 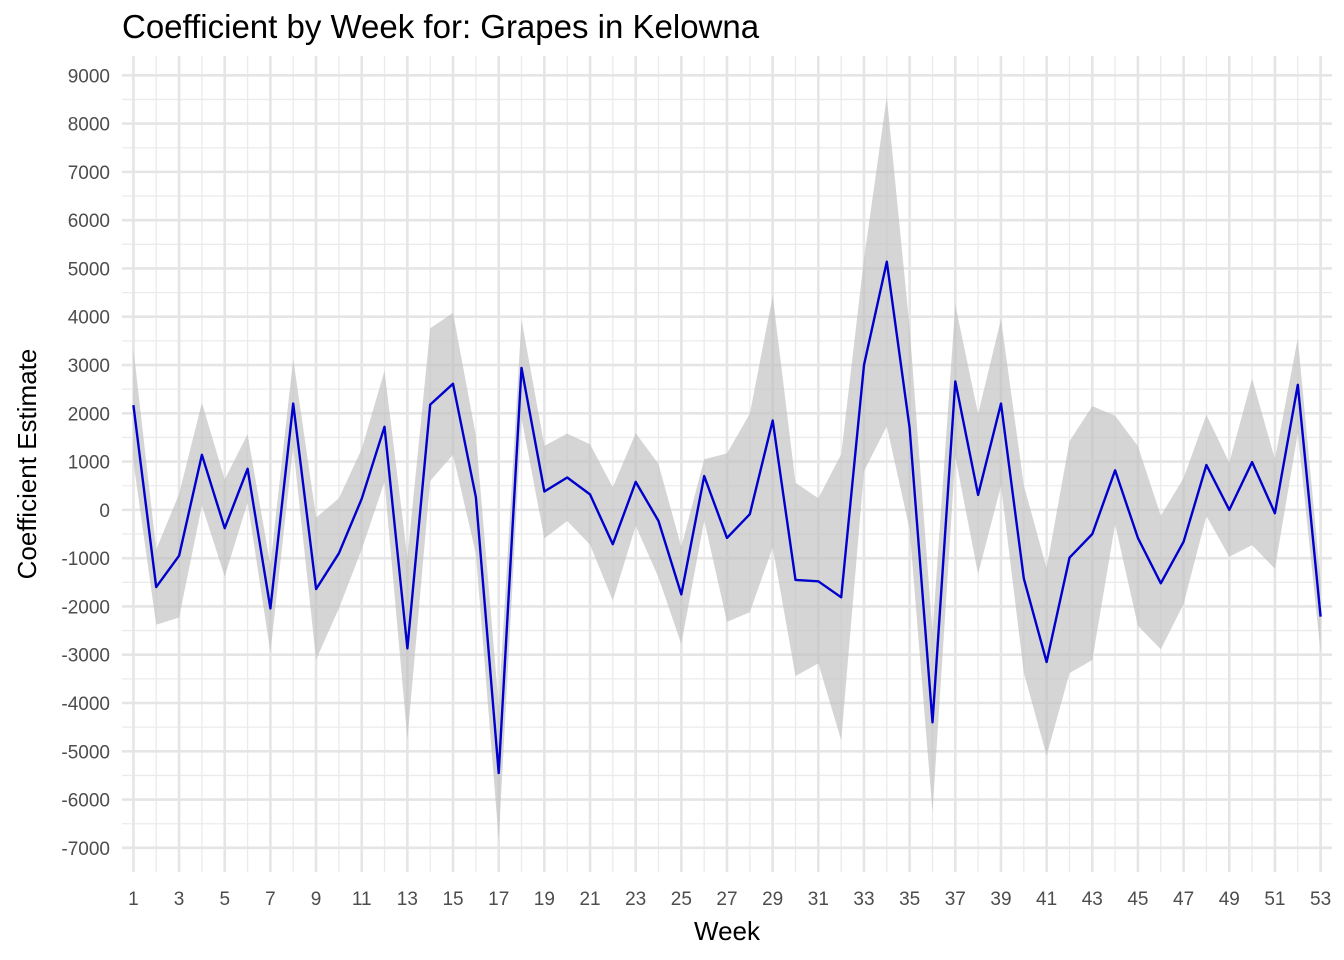 What do you see at coordinates (1320, 899) in the screenshot?
I see `x-tick-label: 53` at bounding box center [1320, 899].